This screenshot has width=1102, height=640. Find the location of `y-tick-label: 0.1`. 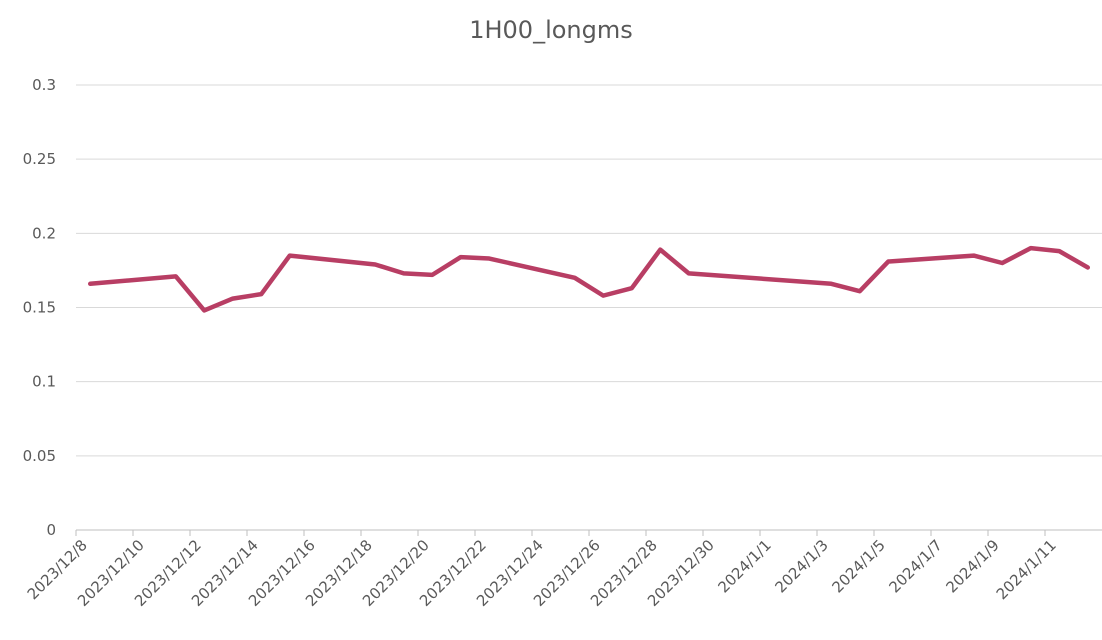

y-tick-label: 0.1 is located at coordinates (44, 382).